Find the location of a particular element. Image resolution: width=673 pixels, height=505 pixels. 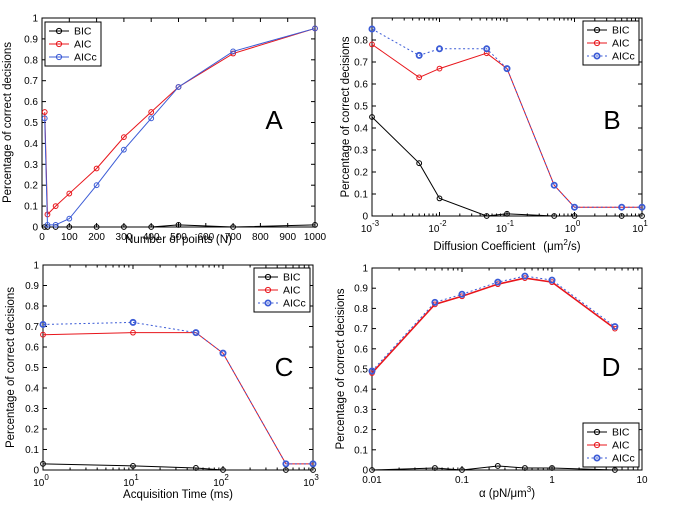

x-axis-label: α (pN/μm3) is located at coordinates (507, 492).